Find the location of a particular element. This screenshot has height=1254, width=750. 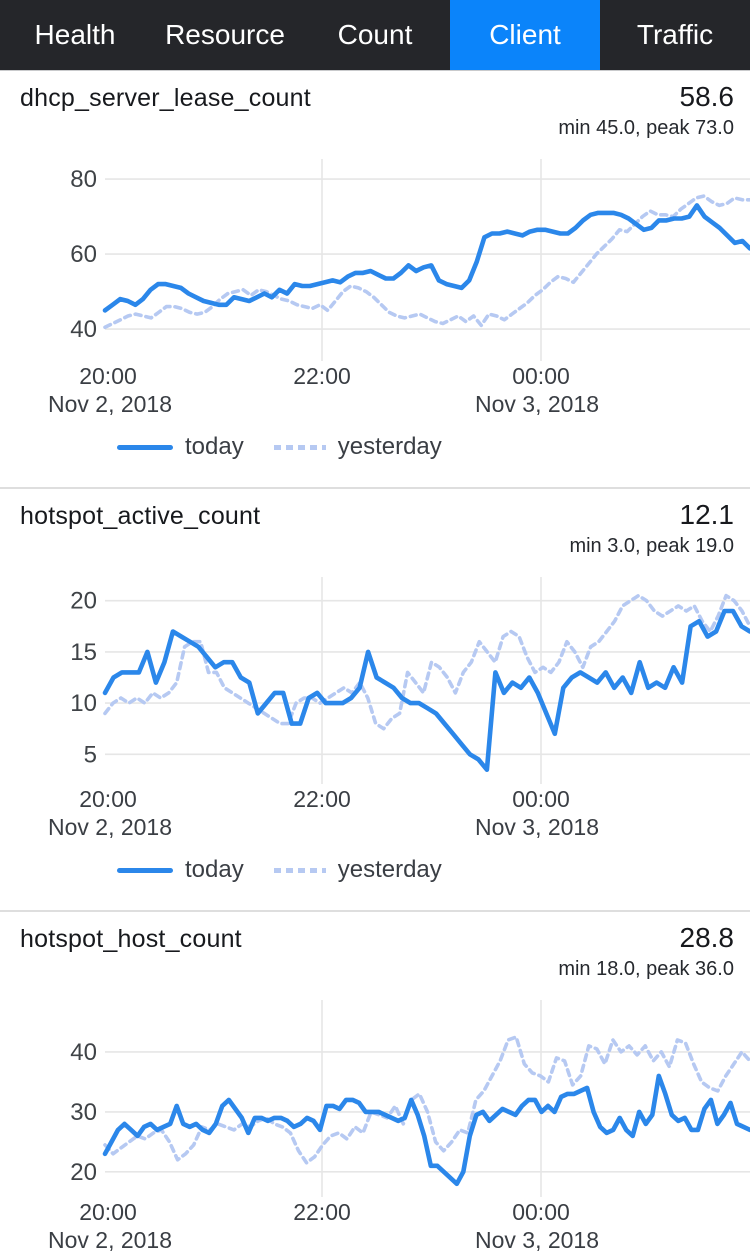

chart-min-peak: min 3.0, peak 19.0 is located at coordinates (651, 546).